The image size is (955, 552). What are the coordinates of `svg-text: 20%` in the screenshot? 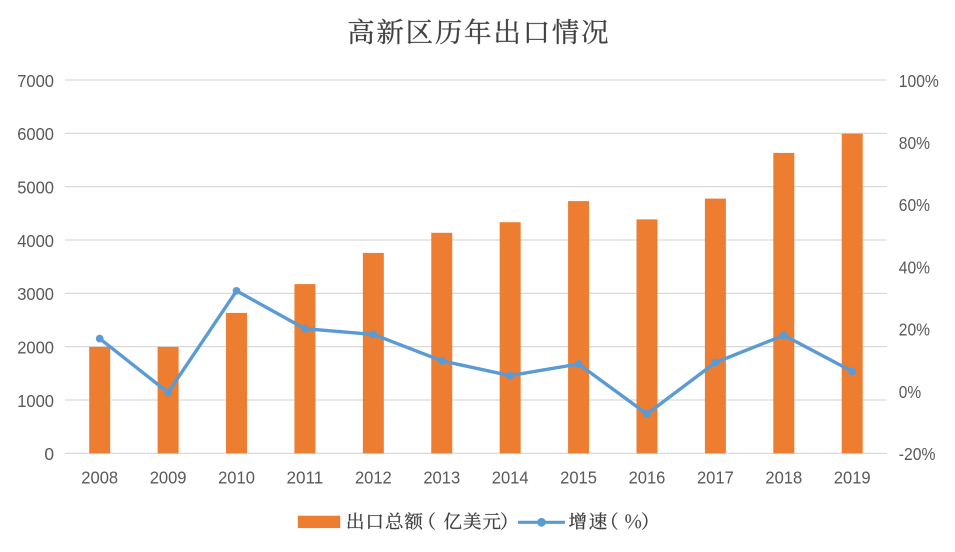 It's located at (914, 330).